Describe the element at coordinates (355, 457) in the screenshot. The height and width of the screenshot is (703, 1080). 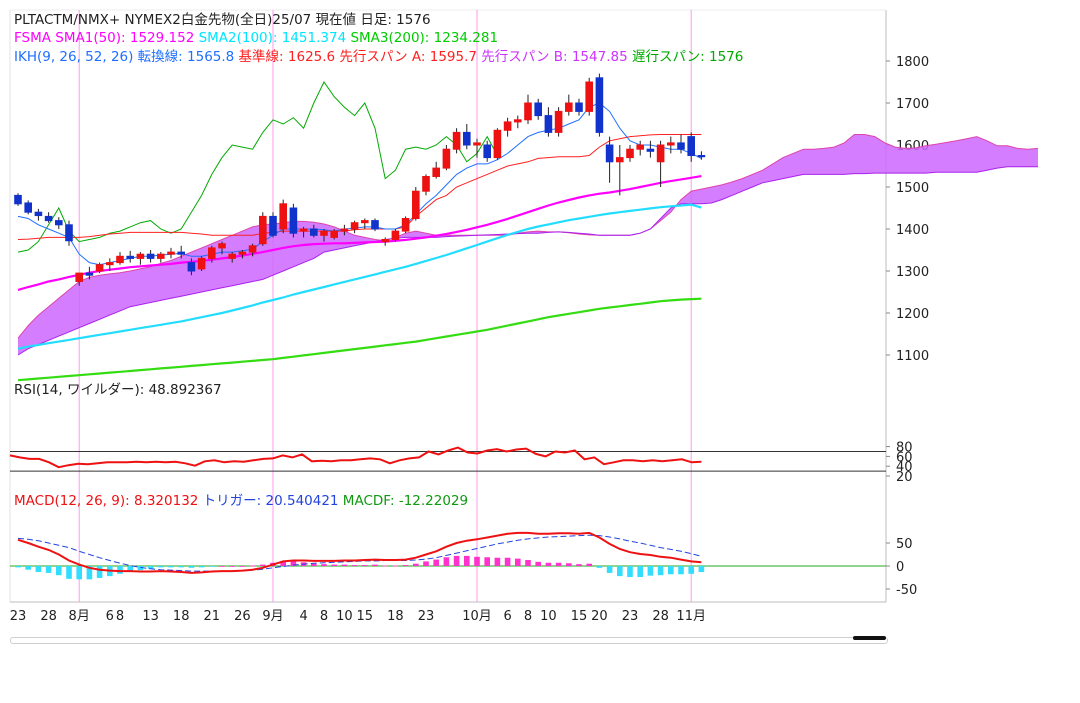
I see `rsi-line` at that location.